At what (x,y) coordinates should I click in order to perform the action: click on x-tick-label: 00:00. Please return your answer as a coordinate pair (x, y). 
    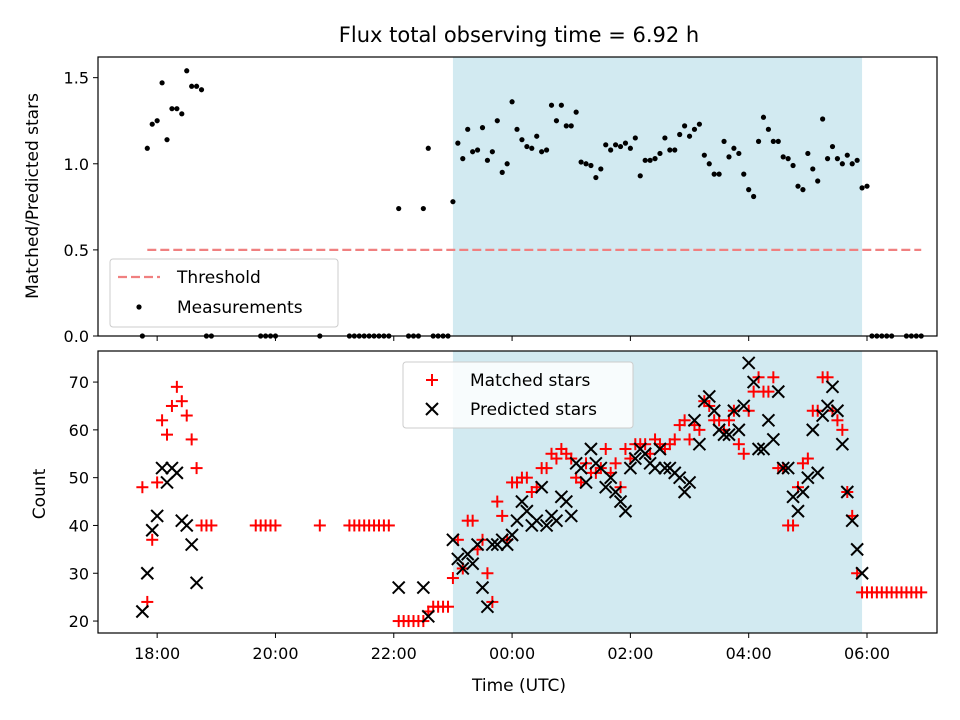
    Looking at the image, I should click on (512, 653).